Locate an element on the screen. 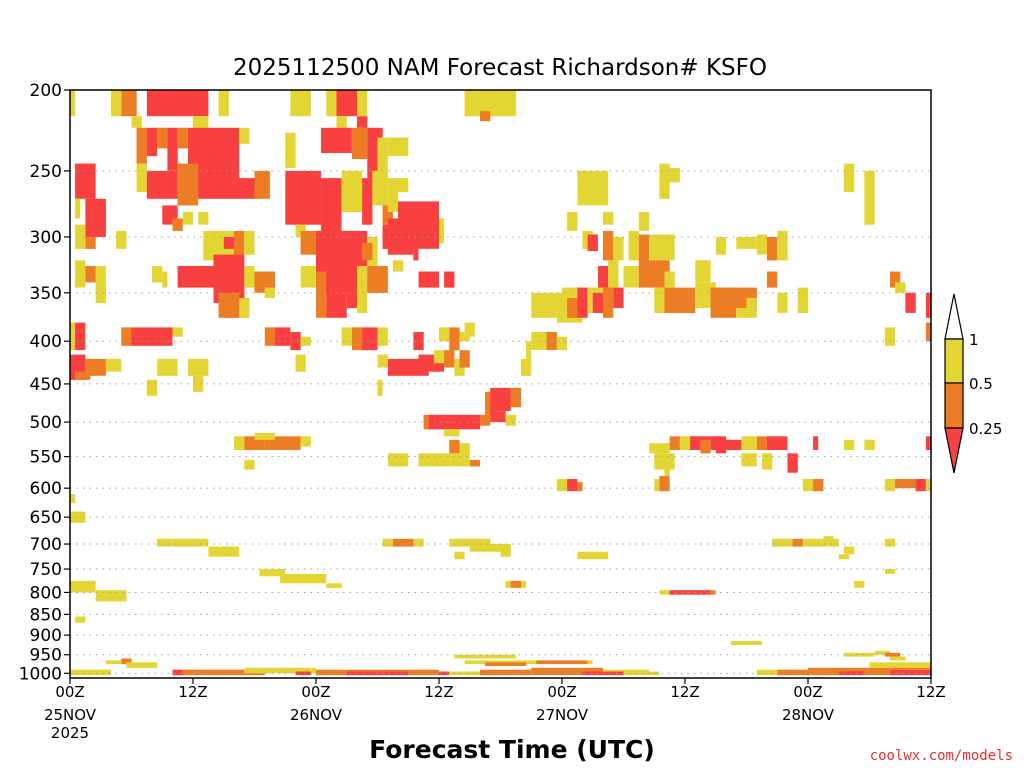  y-tick-label: 250 is located at coordinates (46, 172).